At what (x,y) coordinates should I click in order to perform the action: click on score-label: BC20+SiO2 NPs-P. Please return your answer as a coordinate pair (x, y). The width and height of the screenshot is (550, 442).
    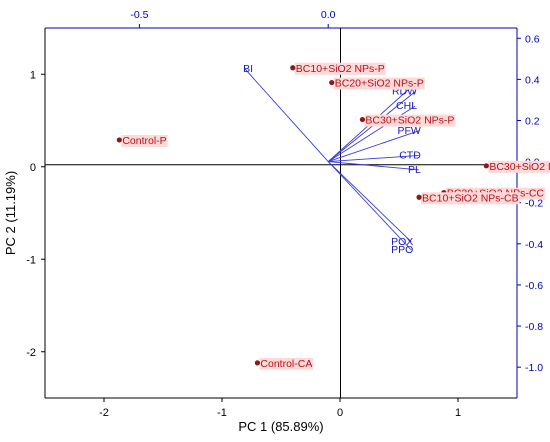
    Looking at the image, I should click on (379, 84).